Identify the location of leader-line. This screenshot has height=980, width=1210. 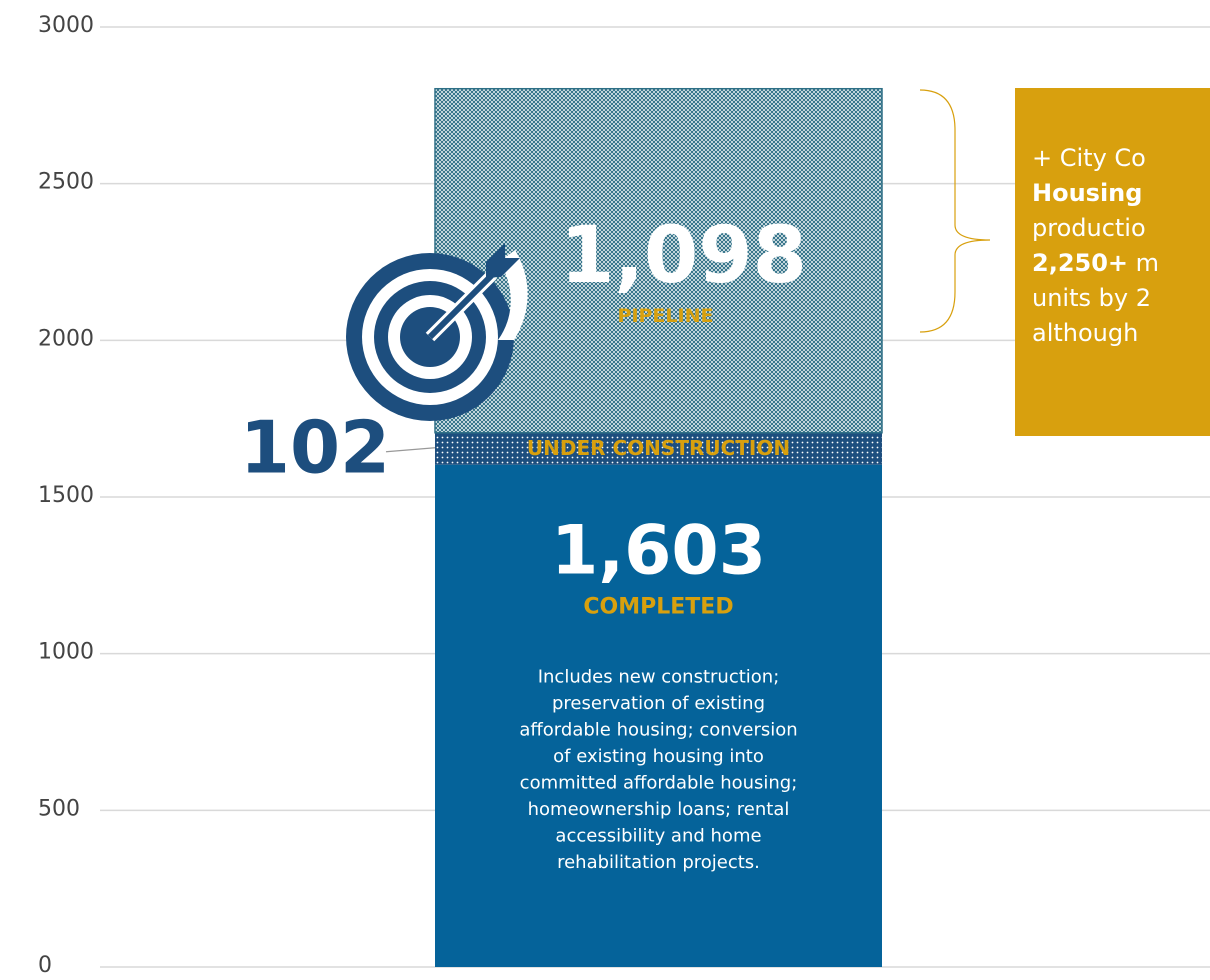
(410, 450).